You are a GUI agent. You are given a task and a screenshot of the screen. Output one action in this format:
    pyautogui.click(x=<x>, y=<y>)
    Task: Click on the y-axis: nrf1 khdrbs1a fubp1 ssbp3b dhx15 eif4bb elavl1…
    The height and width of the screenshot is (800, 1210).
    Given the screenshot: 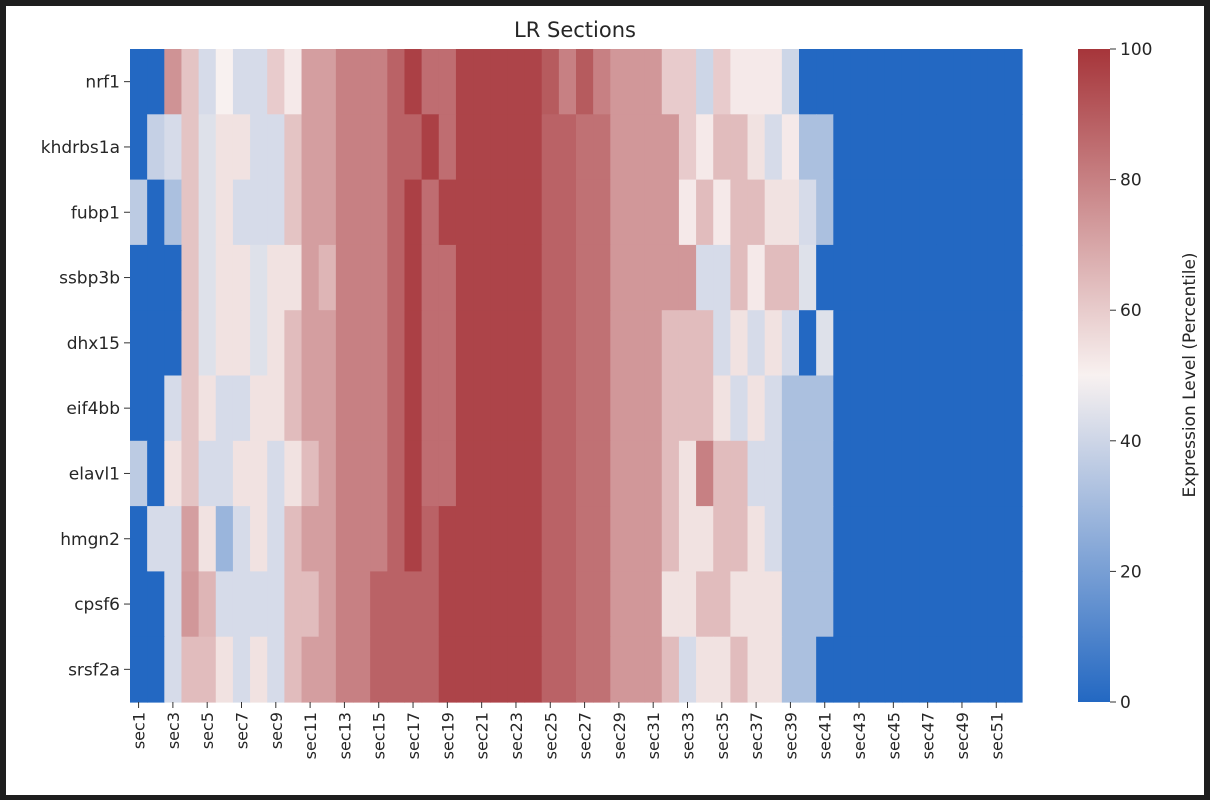 What is the action you would take?
    pyautogui.click(x=85, y=376)
    